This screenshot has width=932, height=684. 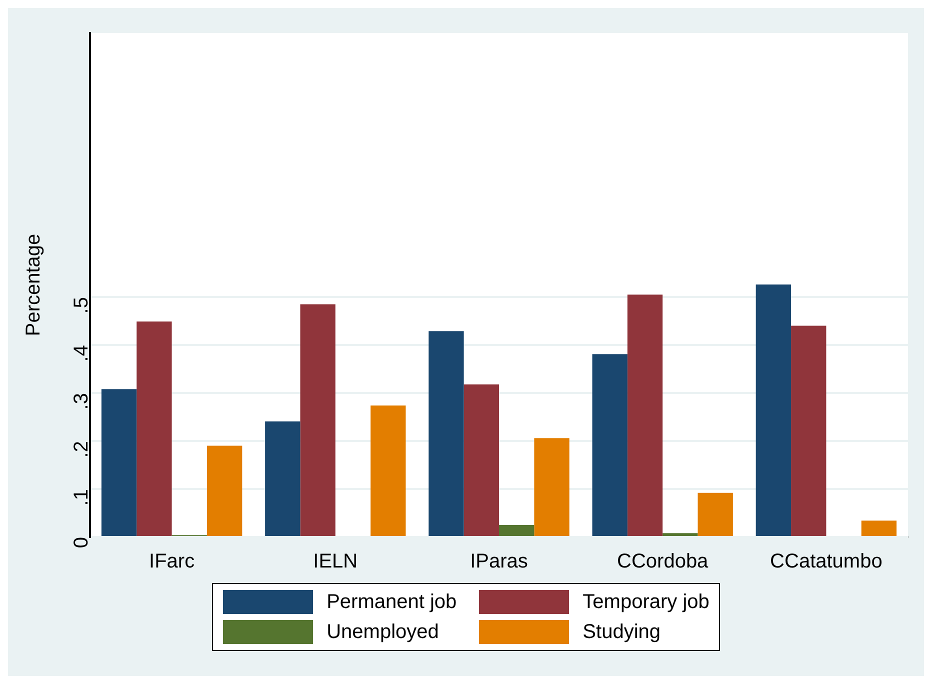 I want to click on legend-label: Temporary job, so click(x=646, y=602).